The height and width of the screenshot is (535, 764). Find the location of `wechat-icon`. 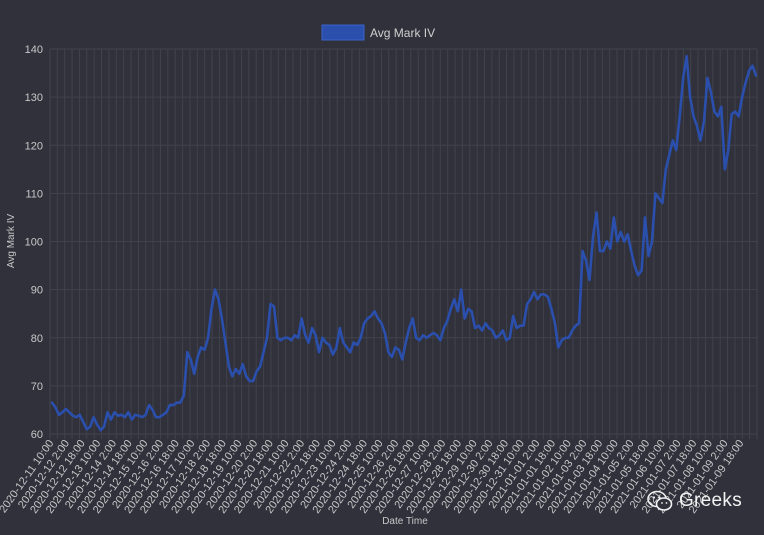

wechat-icon is located at coordinates (660, 500).